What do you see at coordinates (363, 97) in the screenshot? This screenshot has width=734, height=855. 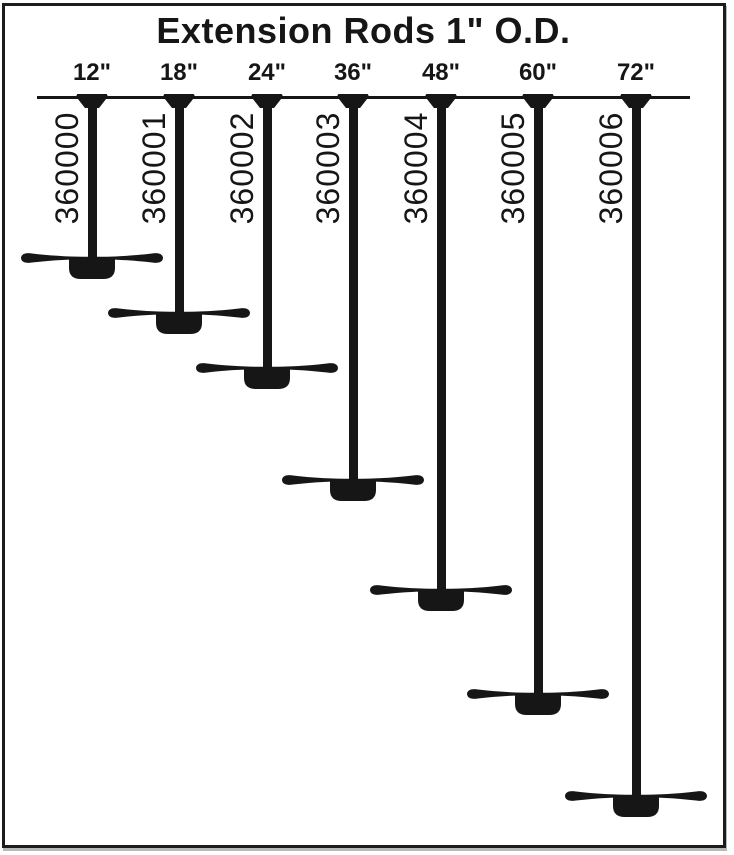 I see `ceiling-line` at bounding box center [363, 97].